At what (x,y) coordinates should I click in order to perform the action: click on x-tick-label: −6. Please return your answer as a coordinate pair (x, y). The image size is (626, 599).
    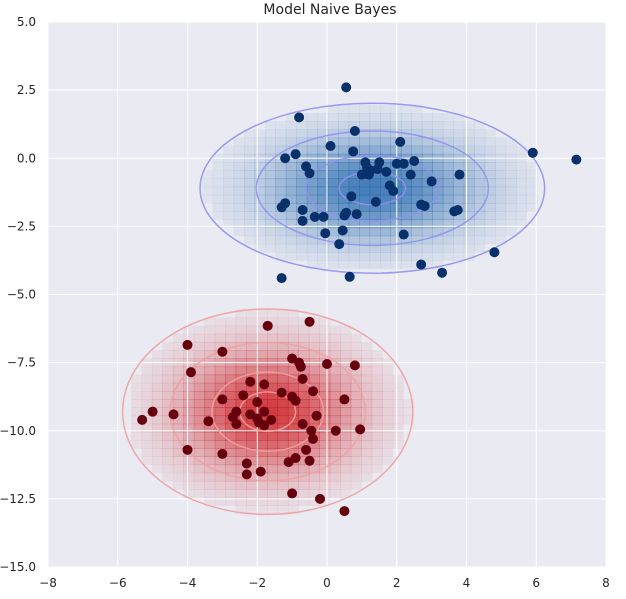
    Looking at the image, I should click on (118, 583).